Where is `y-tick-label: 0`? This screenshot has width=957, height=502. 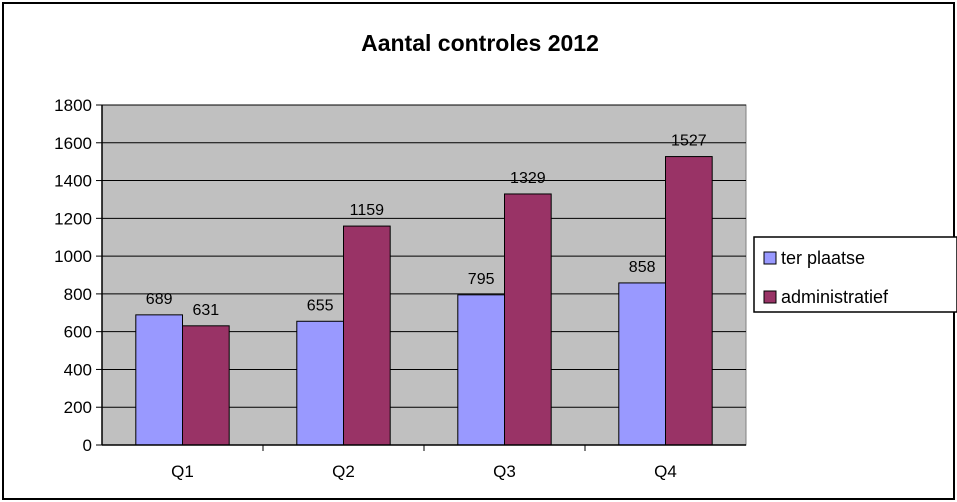
y-tick-label: 0 is located at coordinates (87, 445).